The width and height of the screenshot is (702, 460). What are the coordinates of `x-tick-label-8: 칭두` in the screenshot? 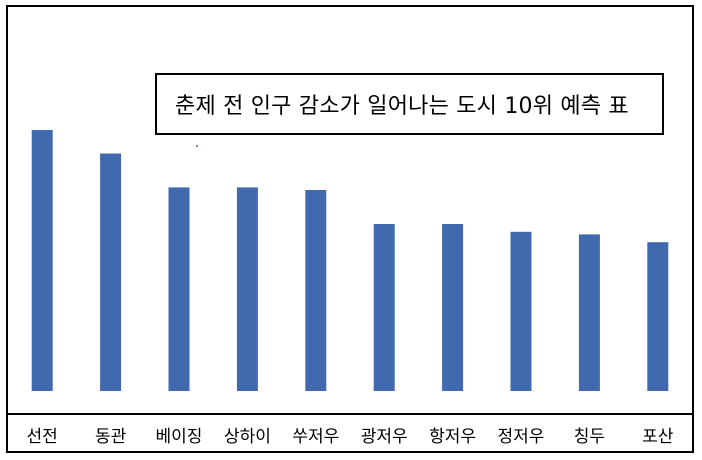 It's located at (589, 437).